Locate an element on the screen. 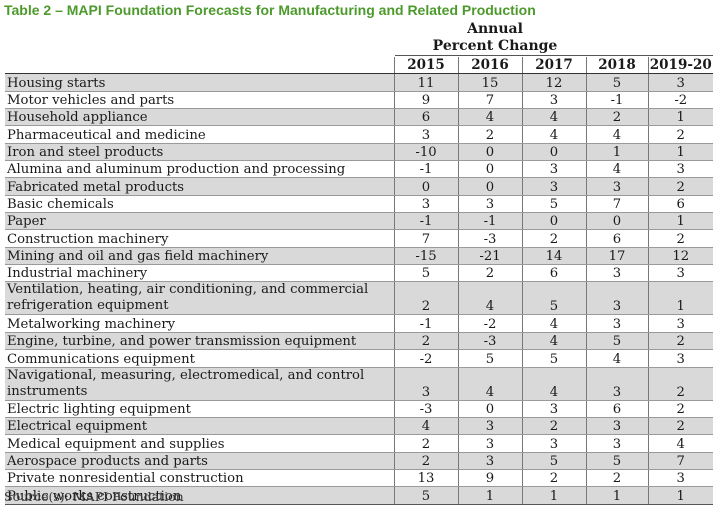  row-label: Public works construction is located at coordinates (199, 495).